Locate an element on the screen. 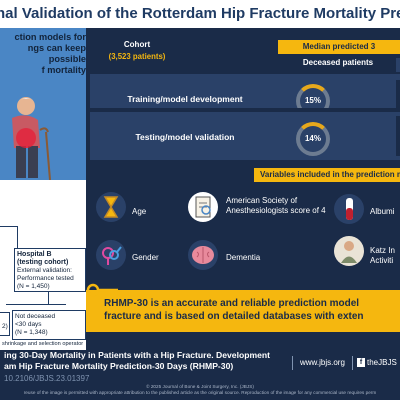 The image size is (400, 400). intro-line: f mortality is located at coordinates (63, 70).